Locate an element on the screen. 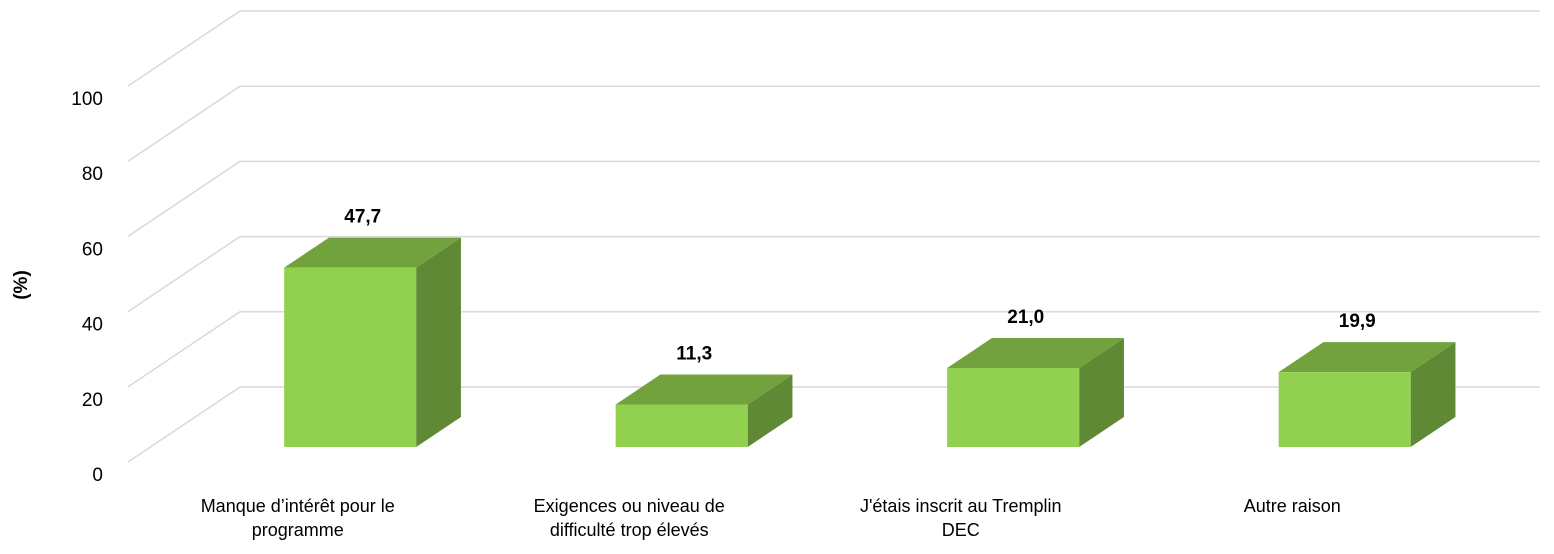  value-label: 19,9 is located at coordinates (1357, 321).